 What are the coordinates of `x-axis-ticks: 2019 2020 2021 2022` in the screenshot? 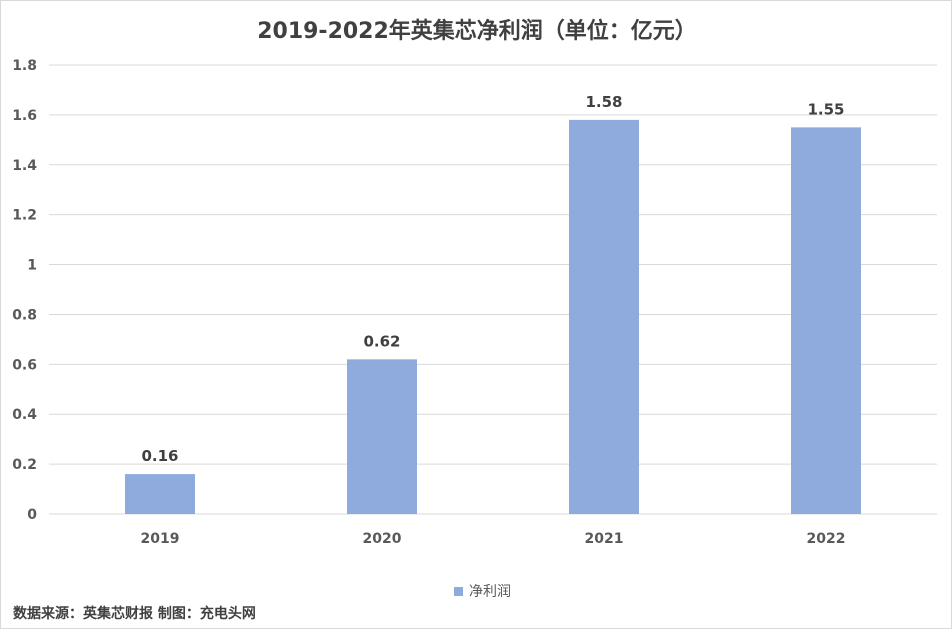 It's located at (493, 539).